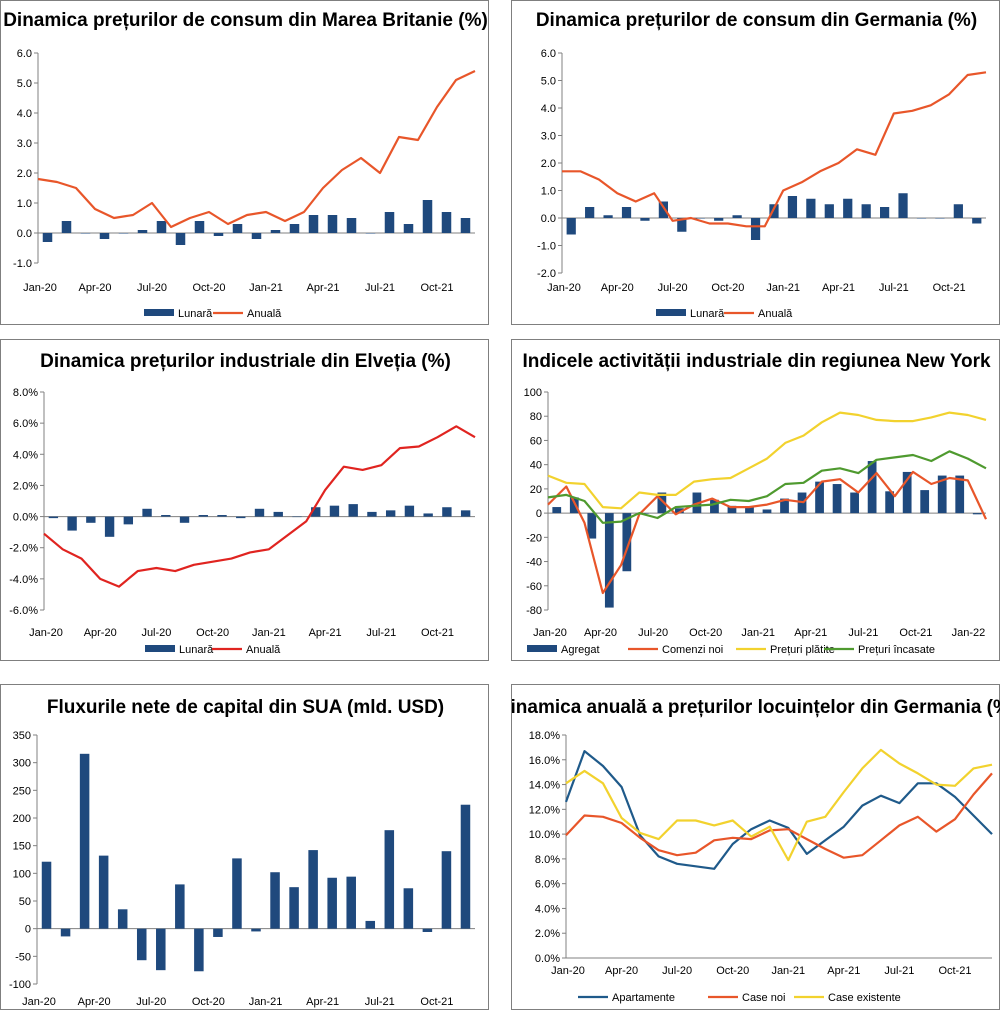 The height and width of the screenshot is (1011, 1000). I want to click on legend-label: Lunară, so click(195, 314).